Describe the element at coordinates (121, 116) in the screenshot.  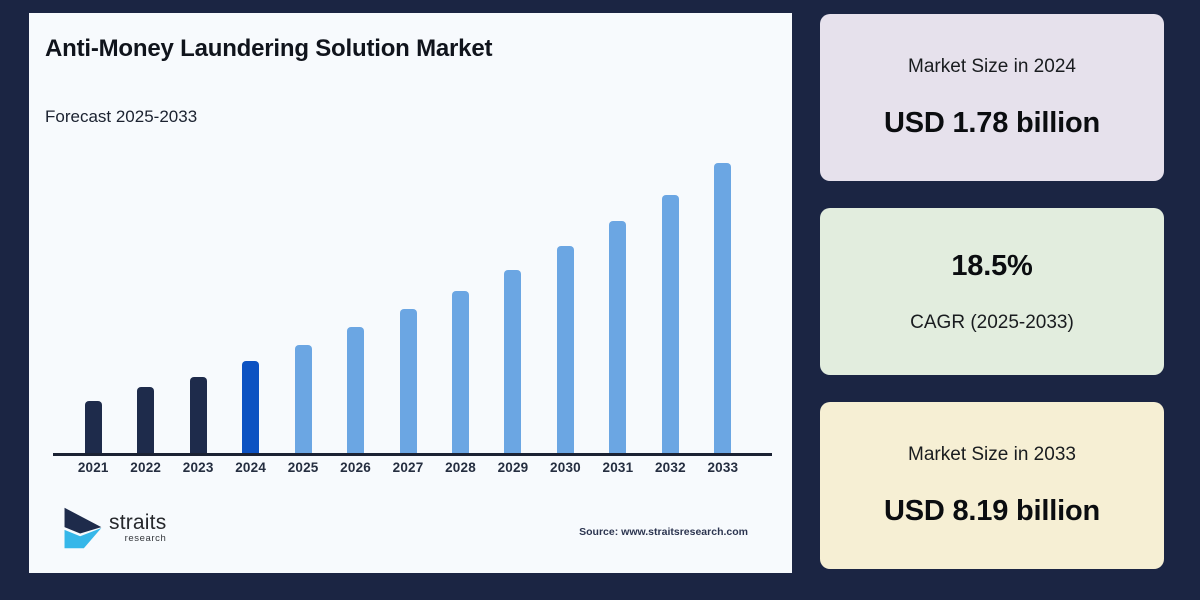
I see `forecast-subtitle: Forecast 2025-2033` at that location.